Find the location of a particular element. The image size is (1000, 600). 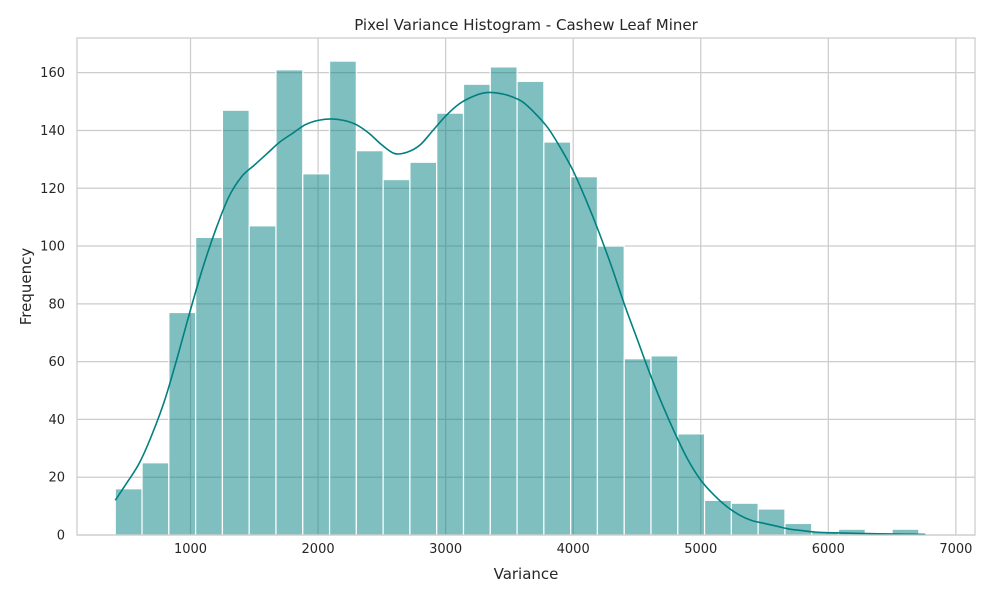

y-tick-label: 160 is located at coordinates (52, 73).